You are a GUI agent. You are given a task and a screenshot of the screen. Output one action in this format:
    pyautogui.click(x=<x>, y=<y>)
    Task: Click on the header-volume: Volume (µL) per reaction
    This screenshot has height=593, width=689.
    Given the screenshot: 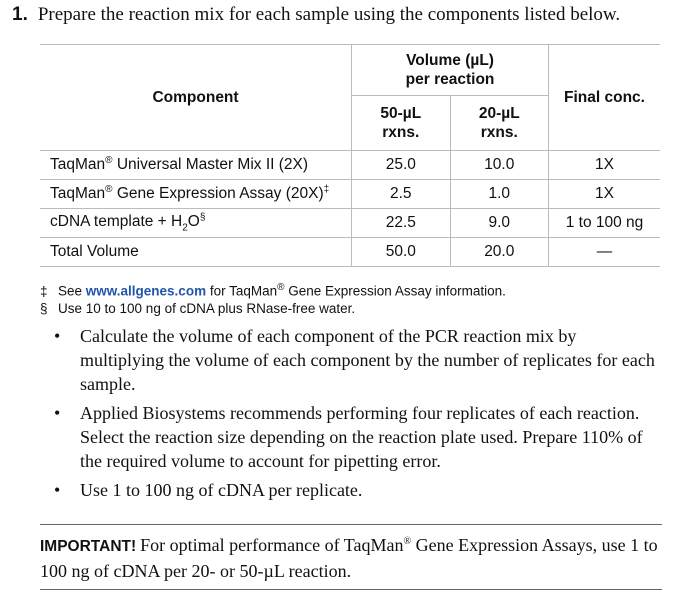 What is the action you would take?
    pyautogui.click(x=450, y=70)
    